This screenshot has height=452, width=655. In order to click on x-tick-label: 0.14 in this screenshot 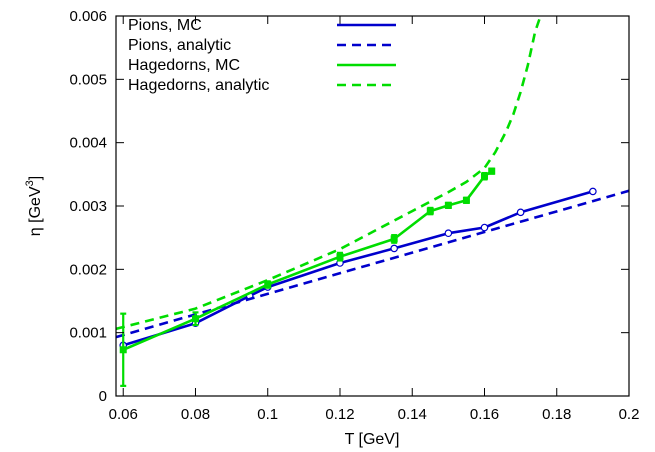, I will do `click(412, 414)`.